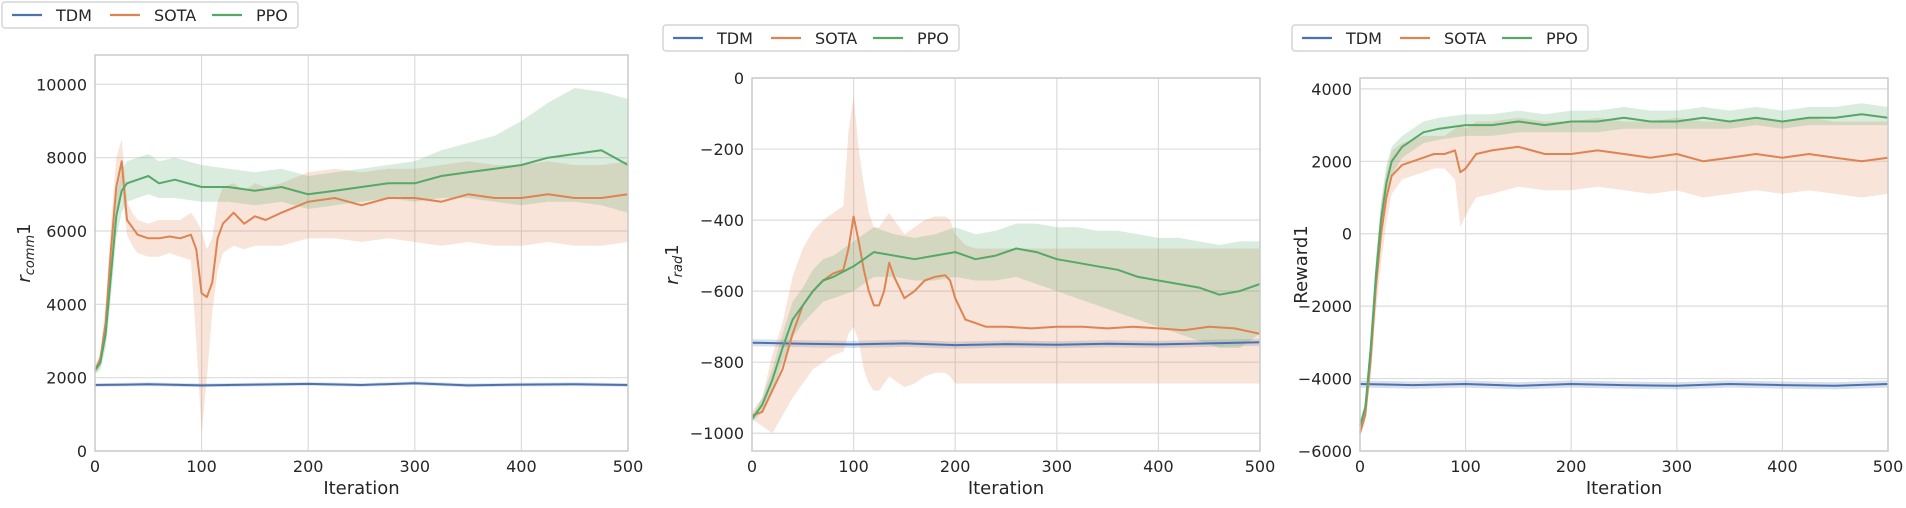 The image size is (1906, 508). What do you see at coordinates (722, 362) in the screenshot?
I see `y-tick-label: −800` at bounding box center [722, 362].